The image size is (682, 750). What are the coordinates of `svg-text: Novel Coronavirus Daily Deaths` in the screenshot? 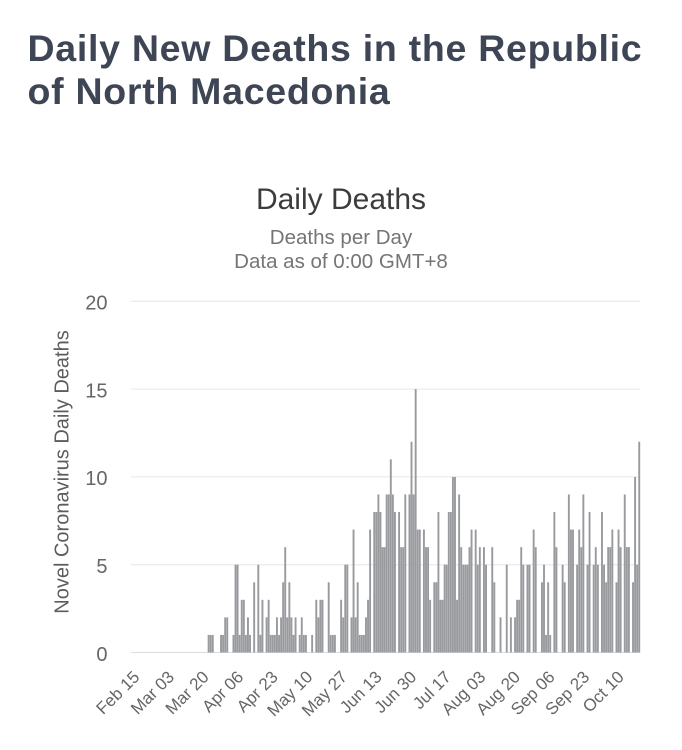 It's located at (63, 471).